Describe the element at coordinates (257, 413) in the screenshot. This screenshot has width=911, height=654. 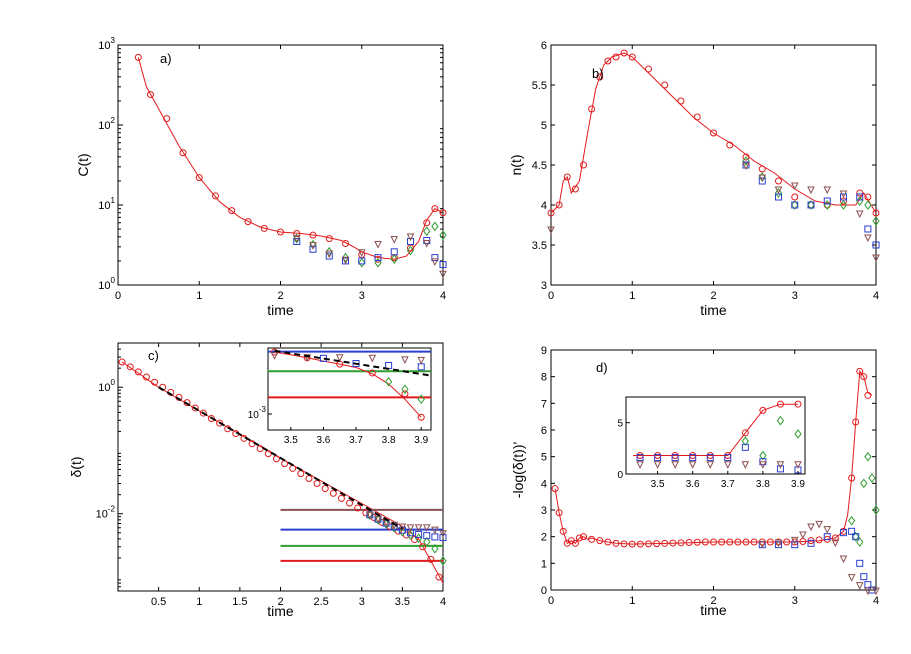
I see `panel-c-inset-ytick-label: 10-3` at that location.